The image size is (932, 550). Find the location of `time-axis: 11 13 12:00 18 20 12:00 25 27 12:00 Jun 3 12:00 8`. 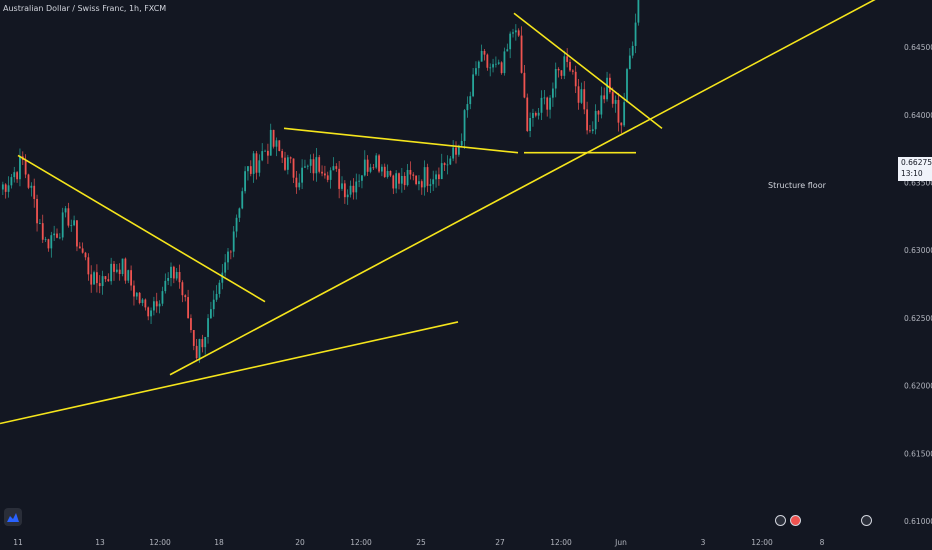

time-axis: 11 13 12:00 18 20 12:00 25 27 12:00 Jun 3 12:00 8 is located at coordinates (418, 542).